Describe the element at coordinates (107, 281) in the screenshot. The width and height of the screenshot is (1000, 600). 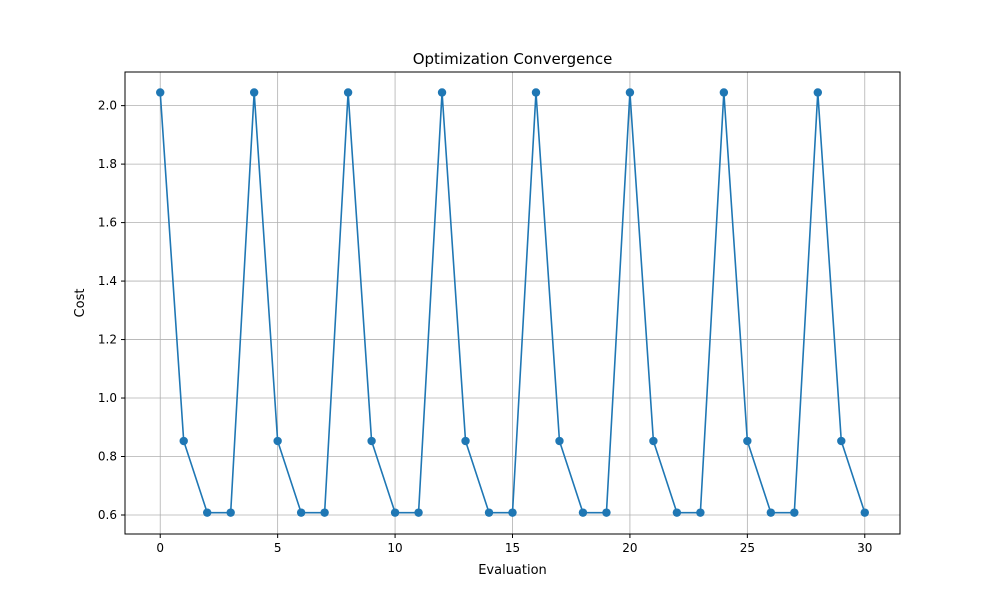
I see `y-tick-label: 1.4` at that location.